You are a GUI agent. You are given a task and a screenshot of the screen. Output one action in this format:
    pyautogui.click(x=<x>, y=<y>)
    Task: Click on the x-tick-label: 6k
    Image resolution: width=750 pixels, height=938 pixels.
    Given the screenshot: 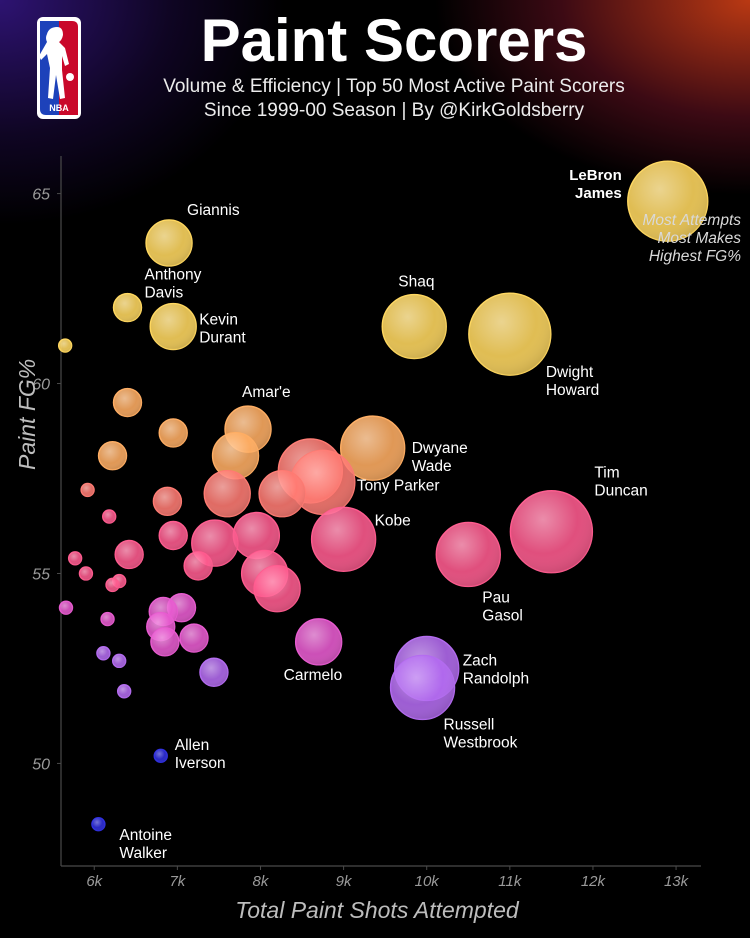 What is the action you would take?
    pyautogui.click(x=94, y=881)
    